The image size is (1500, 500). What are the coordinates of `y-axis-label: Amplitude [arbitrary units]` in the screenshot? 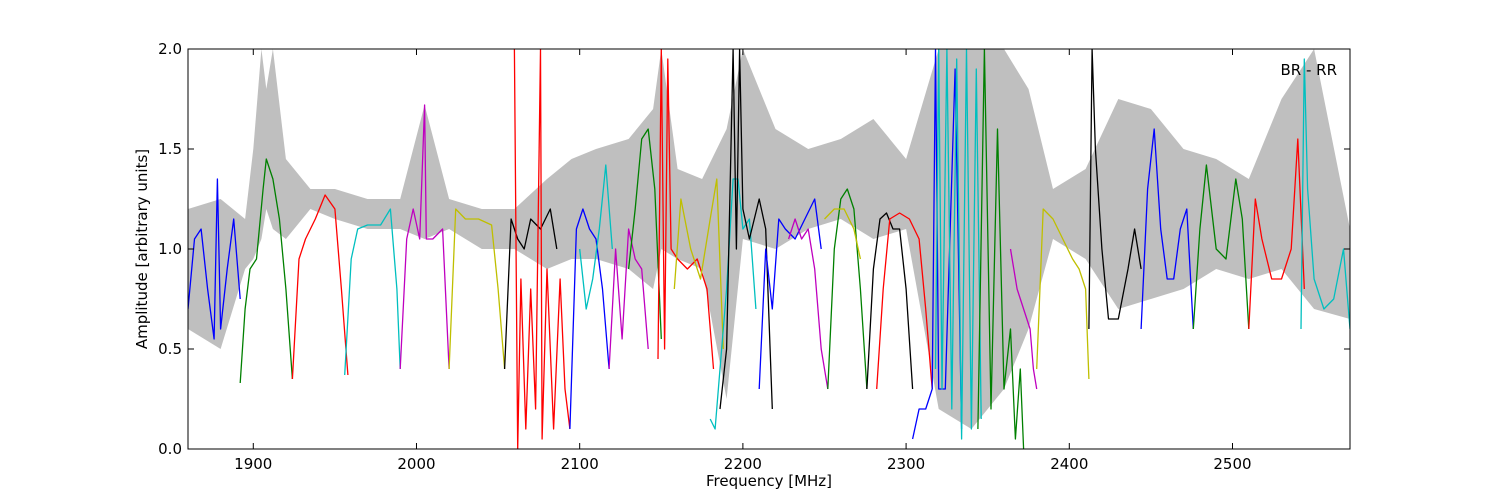 It's located at (142, 249).